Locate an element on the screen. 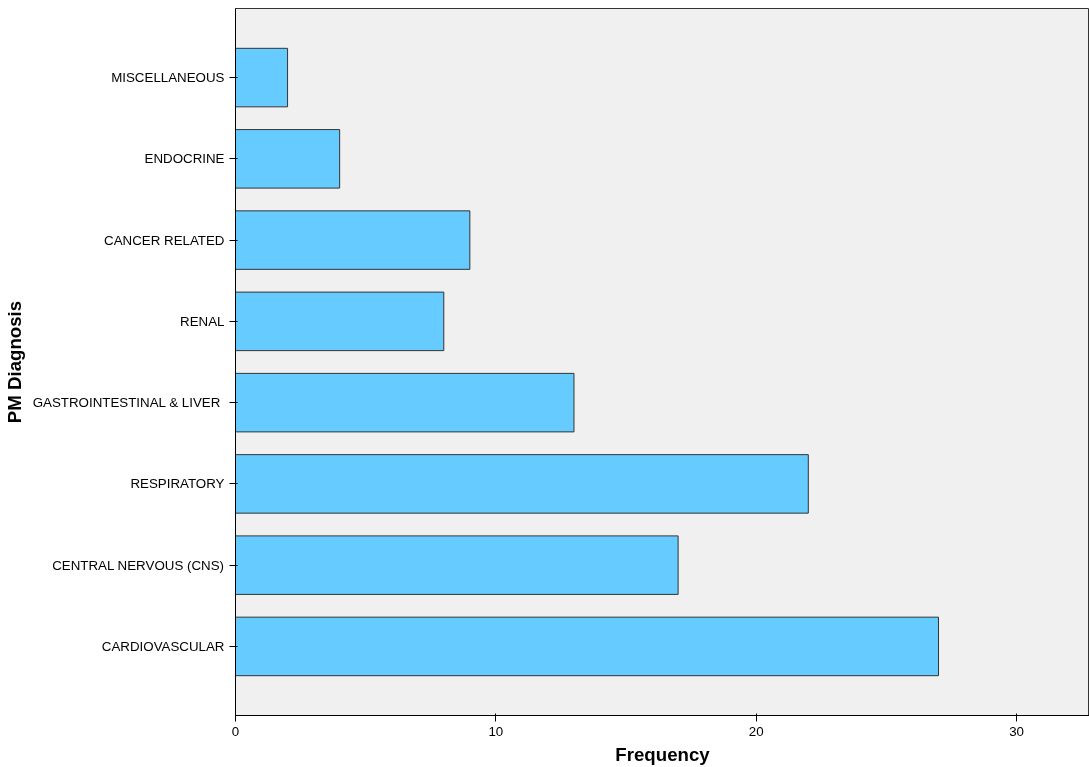 Image resolution: width=1089 pixels, height=767 pixels. y-tick-label: GASTROINTESTINAL & LIVER is located at coordinates (126, 403).